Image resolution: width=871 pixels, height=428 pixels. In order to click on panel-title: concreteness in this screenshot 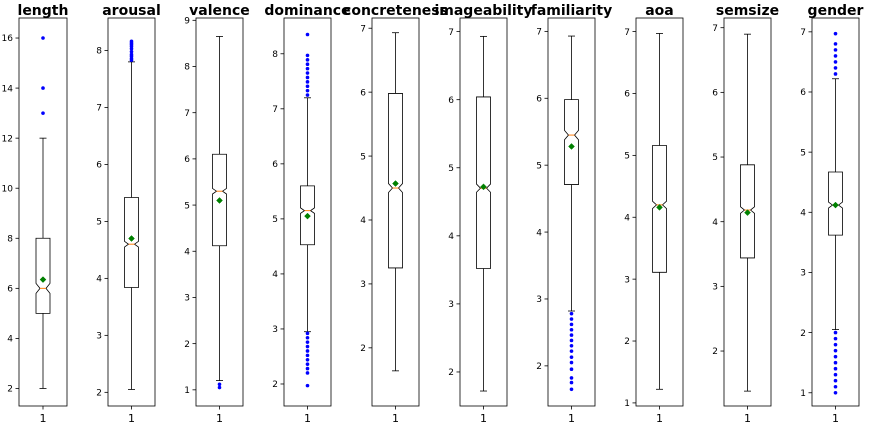, I will do `click(395, 11)`.